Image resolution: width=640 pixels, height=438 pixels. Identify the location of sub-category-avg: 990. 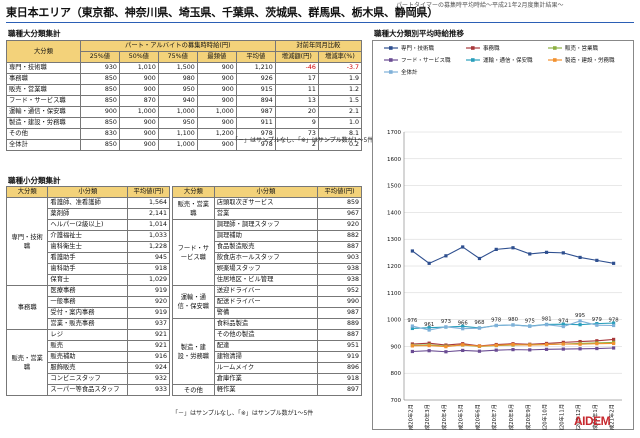
(339, 302).